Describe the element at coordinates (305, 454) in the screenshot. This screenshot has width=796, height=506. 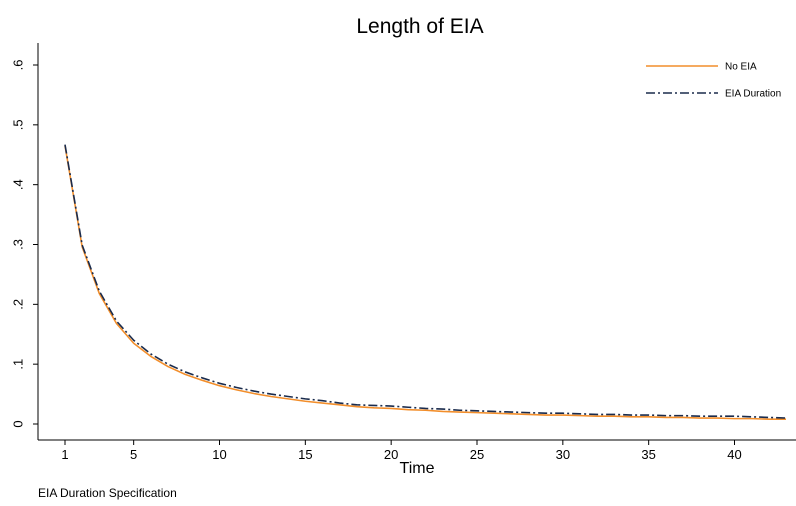
I see `x-tick-label: 15` at that location.